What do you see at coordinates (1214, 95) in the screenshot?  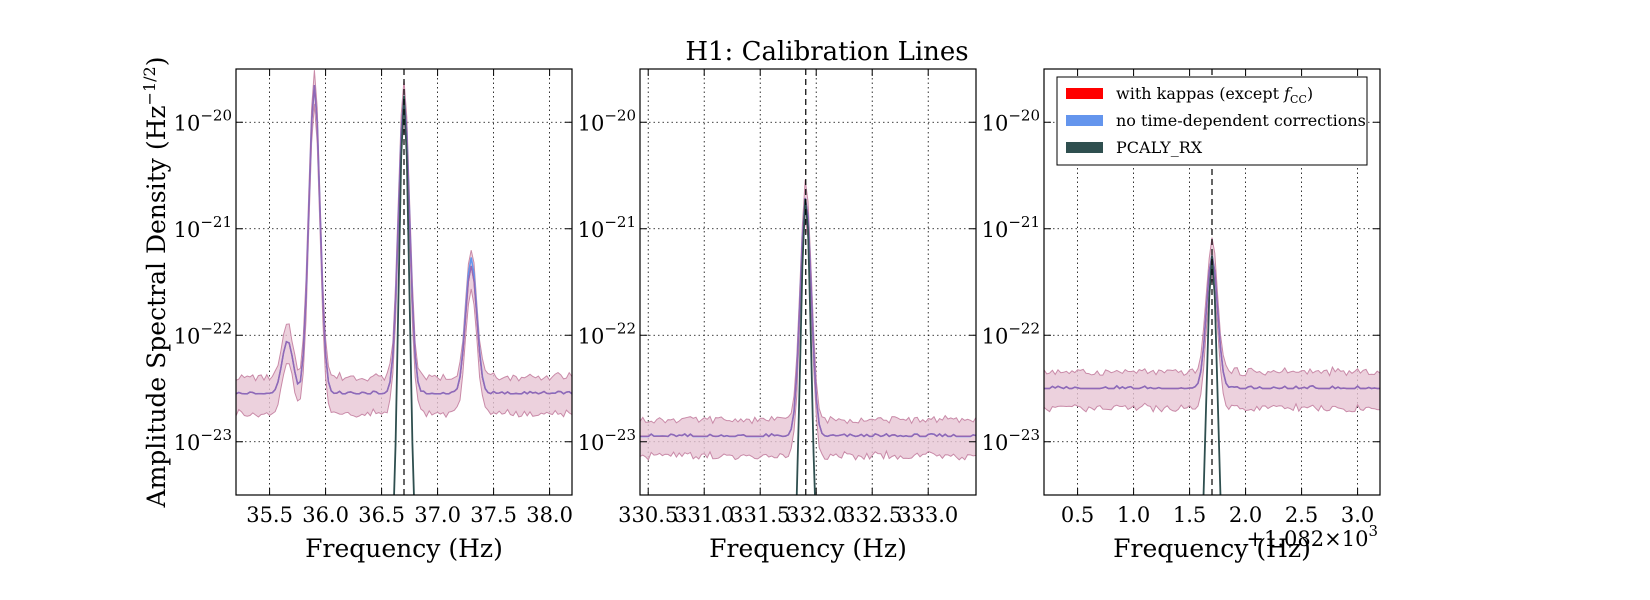 I see `legend-label: with kappas (except fCC)` at bounding box center [1214, 95].